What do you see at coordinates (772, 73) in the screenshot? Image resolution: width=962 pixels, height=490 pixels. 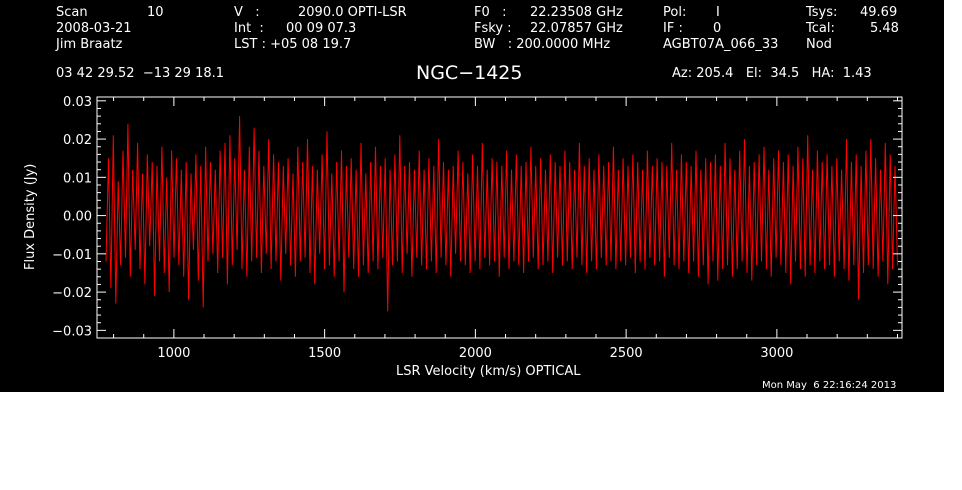 I see `az-el-ha-readout: Az: 205.4 El: 34.5 HA: 1.43` at bounding box center [772, 73].